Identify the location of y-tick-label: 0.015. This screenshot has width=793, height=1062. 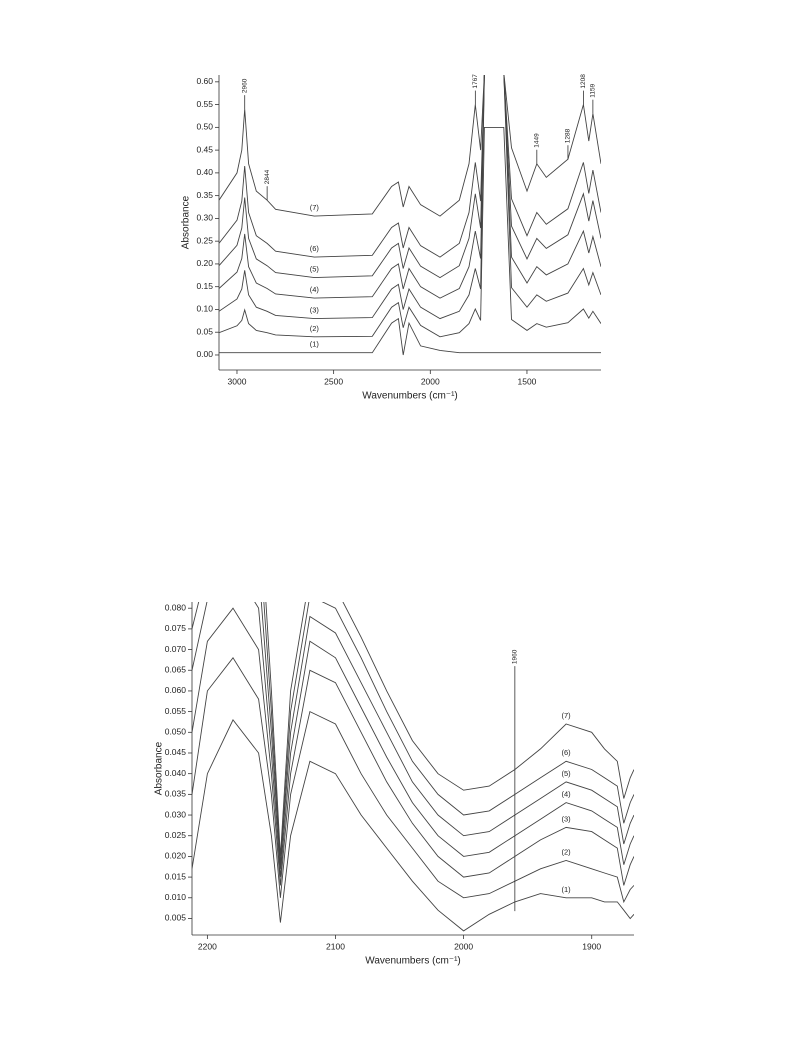
(176, 876).